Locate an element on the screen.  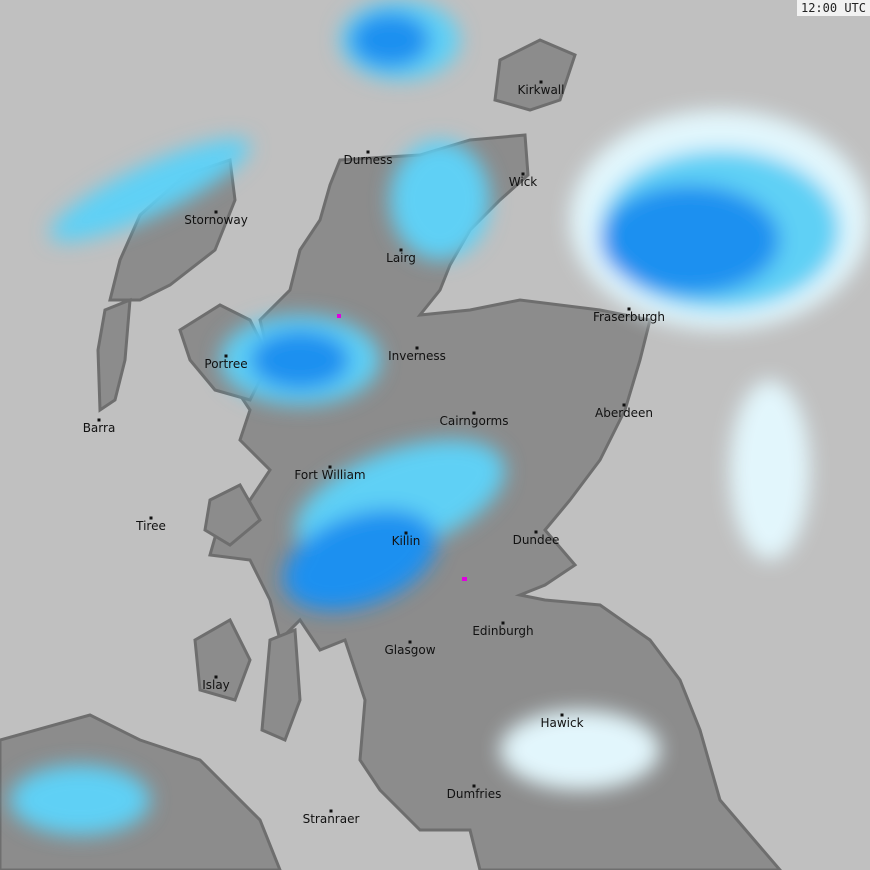
city-label: Fort William is located at coordinates (330, 475).